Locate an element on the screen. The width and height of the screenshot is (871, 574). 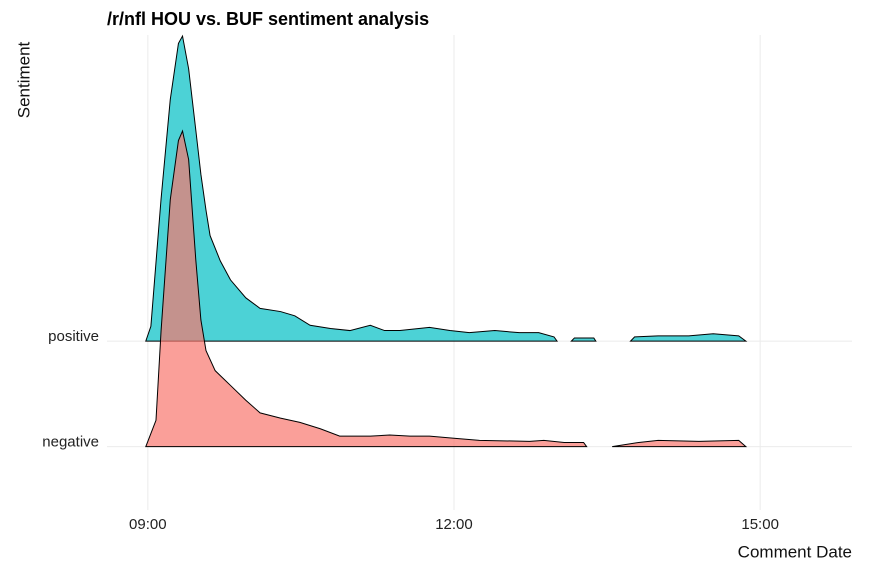
y-axis-title: Sentiment is located at coordinates (23, 79).